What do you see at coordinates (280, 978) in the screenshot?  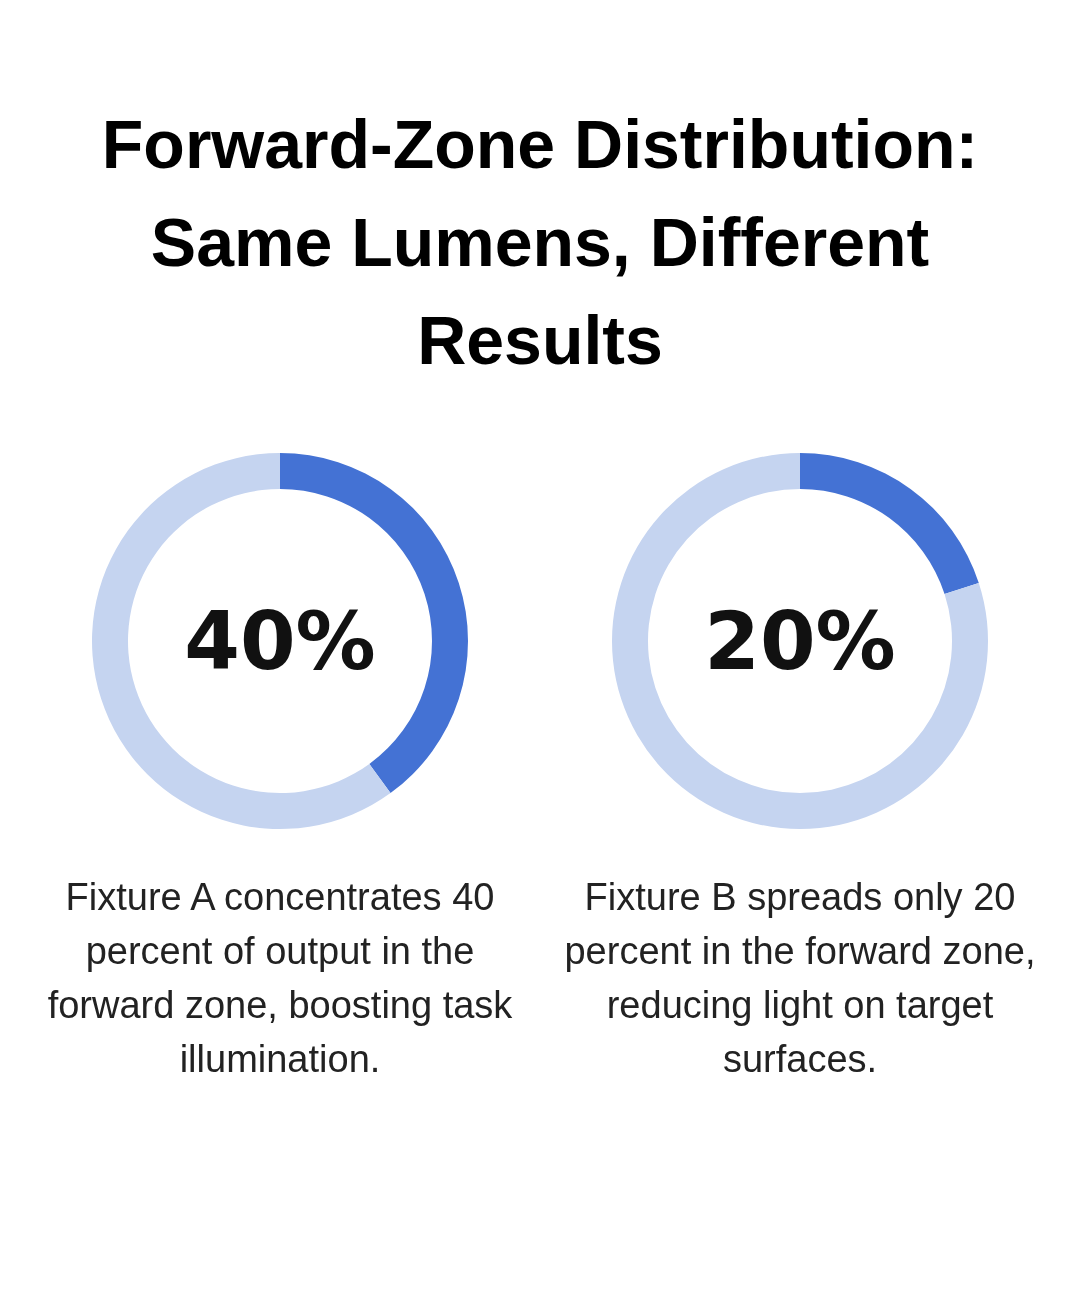 I see `text: Fixture A concentrates 40 percent of output in the forward zone, boosting task illumination.` at bounding box center [280, 978].